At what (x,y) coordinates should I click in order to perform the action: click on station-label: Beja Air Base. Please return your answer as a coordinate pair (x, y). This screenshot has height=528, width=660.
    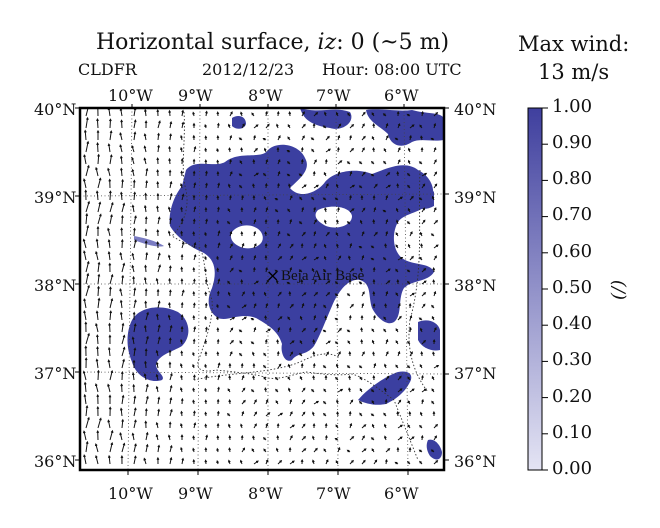
    Looking at the image, I should click on (323, 276).